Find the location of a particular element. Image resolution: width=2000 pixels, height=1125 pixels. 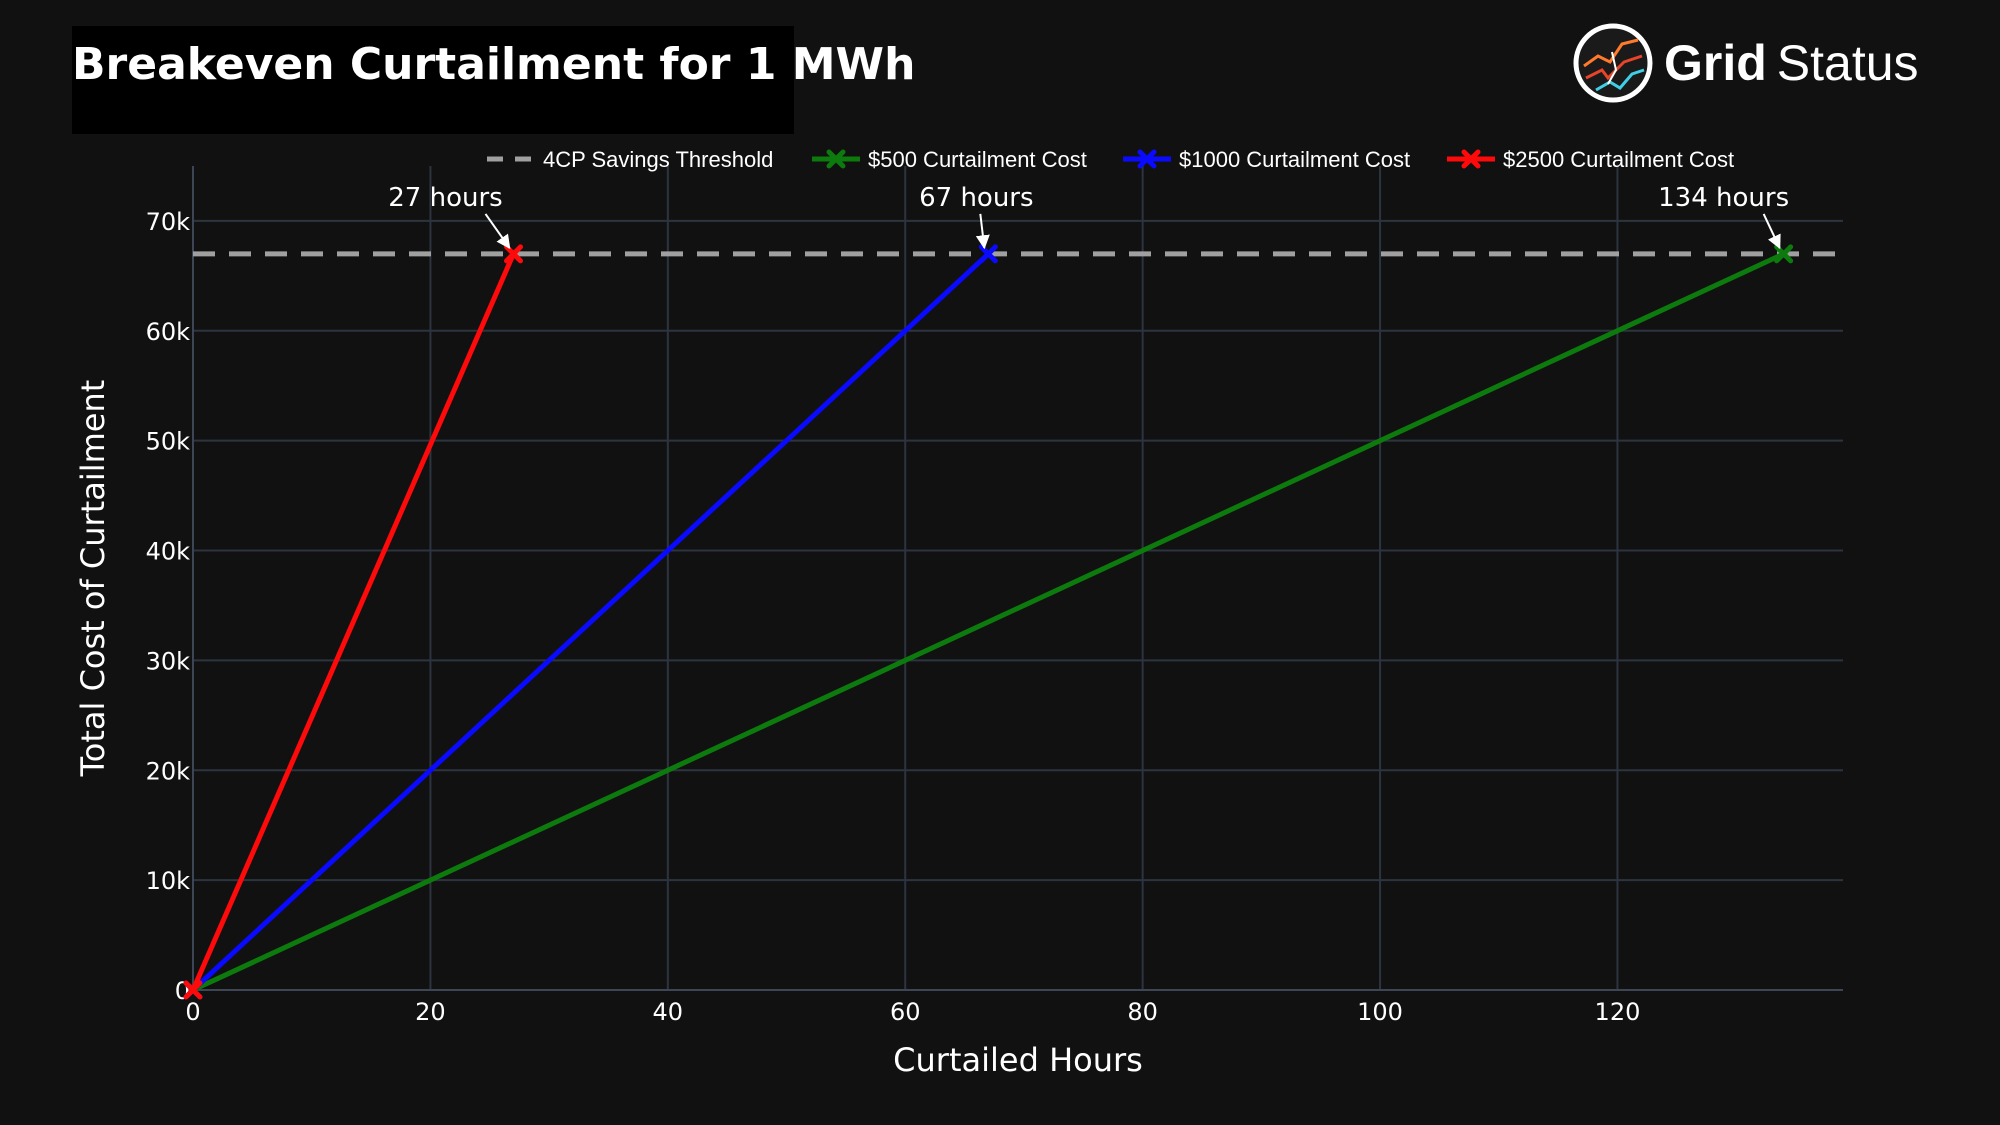

legend-label: $1000 Curtailment Cost is located at coordinates (1294, 159).